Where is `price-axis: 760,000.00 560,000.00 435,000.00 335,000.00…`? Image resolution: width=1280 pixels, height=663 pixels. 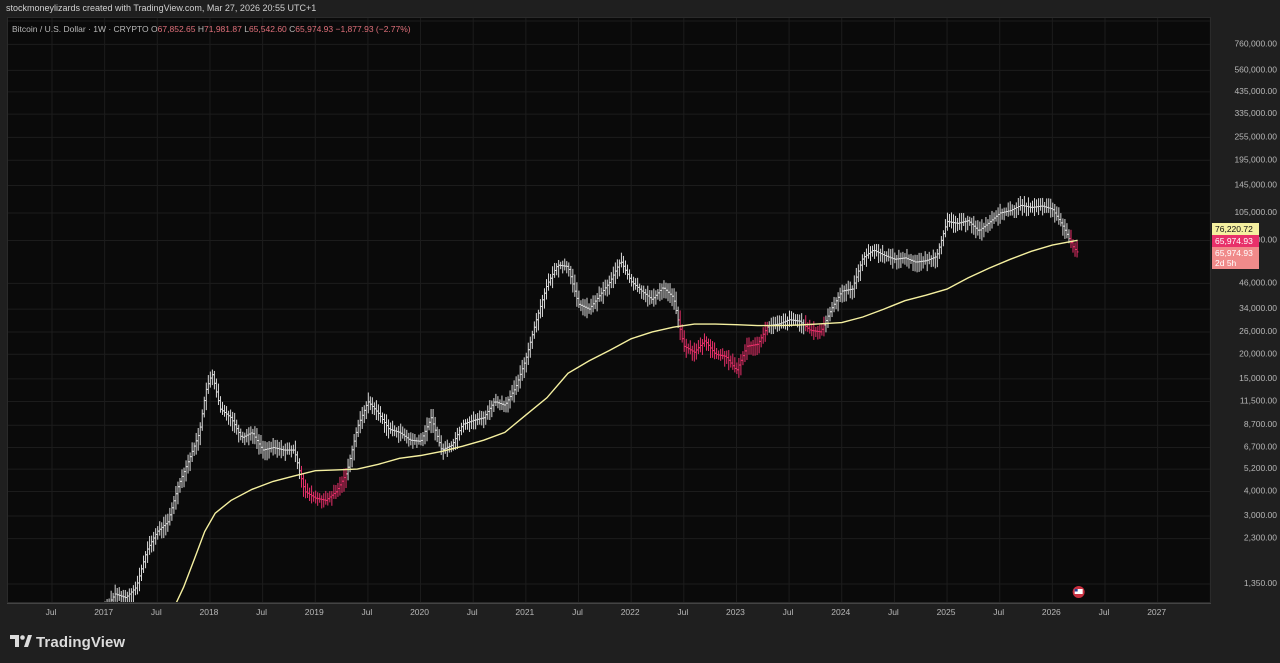 price-axis: 760,000.00 560,000.00 435,000.00 335,000.00… is located at coordinates (1245, 310).